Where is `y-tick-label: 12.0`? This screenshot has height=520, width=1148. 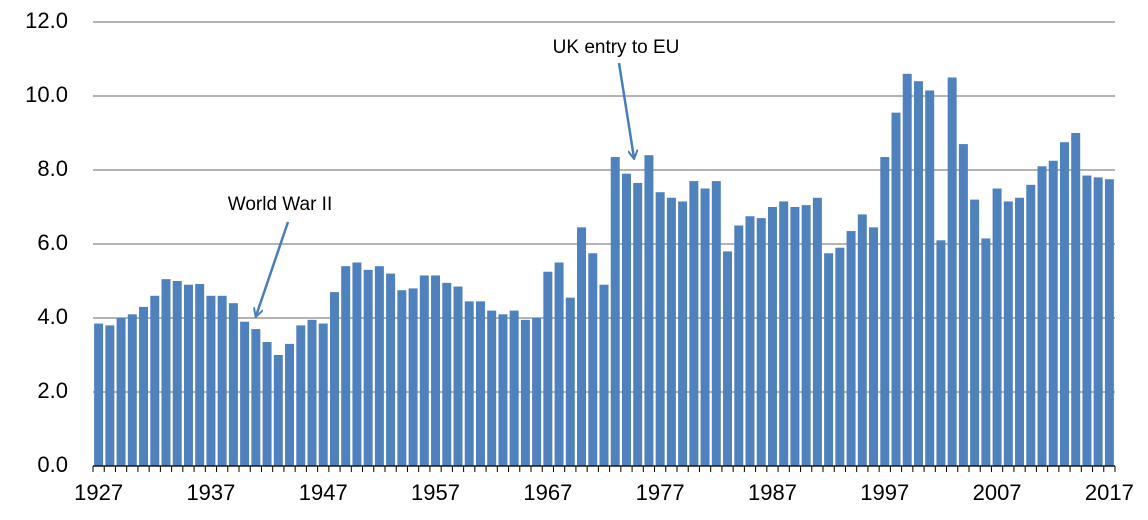
y-tick-label: 12.0 is located at coordinates (46, 20).